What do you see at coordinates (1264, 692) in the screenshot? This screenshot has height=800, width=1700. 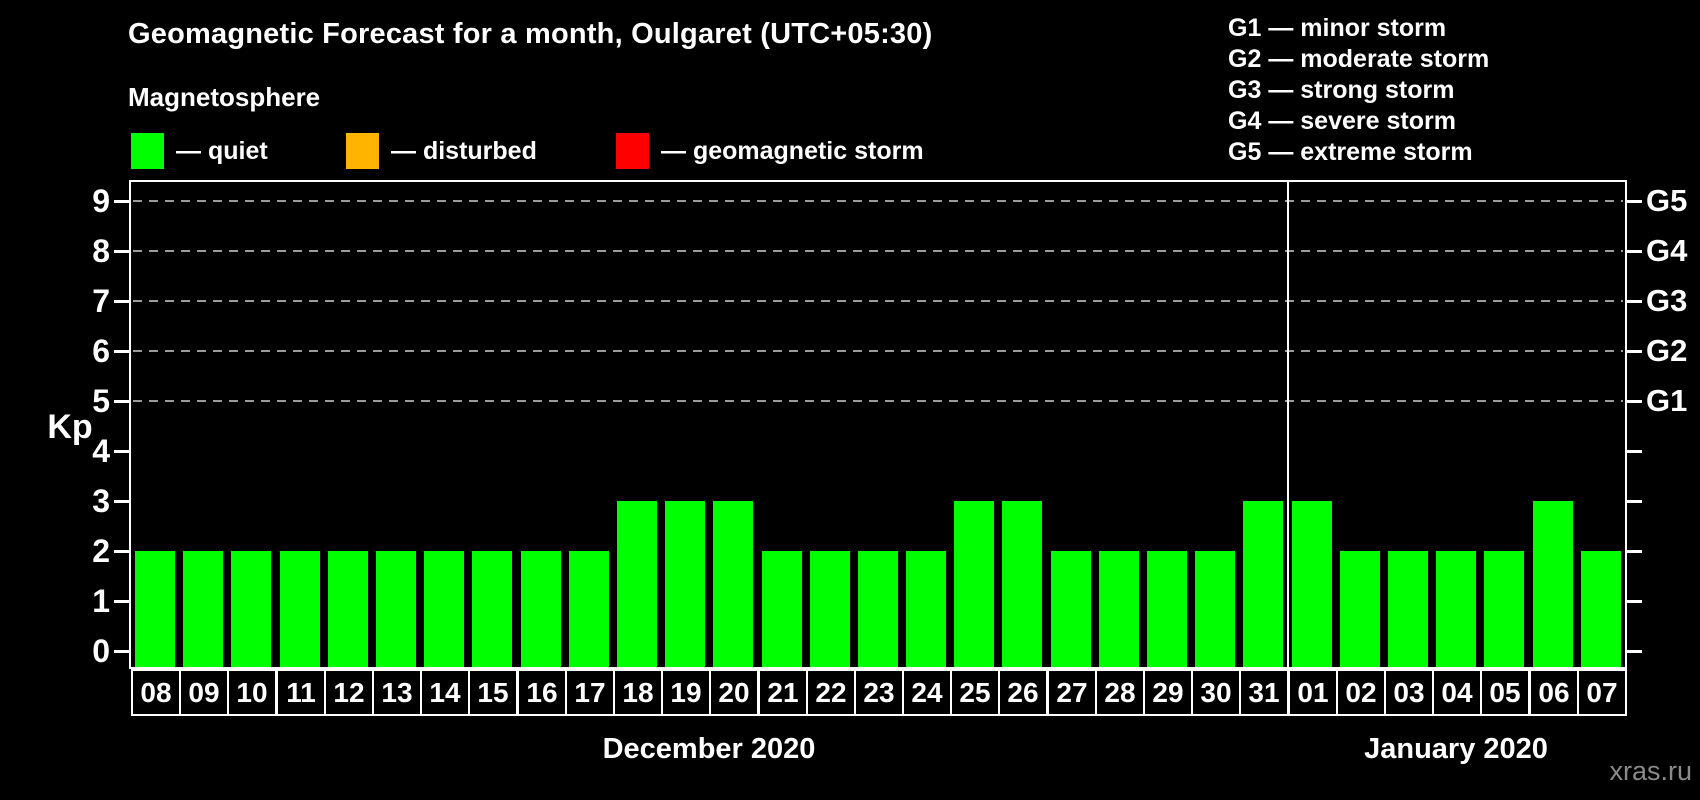 I see `date-cell: 31` at bounding box center [1264, 692].